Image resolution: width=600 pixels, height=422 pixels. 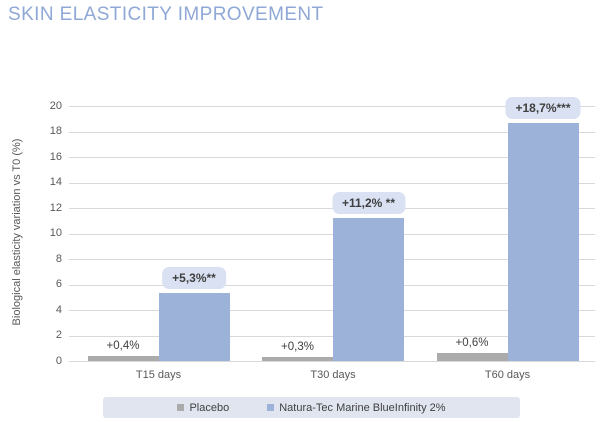 What do you see at coordinates (543, 107) in the screenshot?
I see `product-value-badge-t60: +18,7%***` at bounding box center [543, 107].